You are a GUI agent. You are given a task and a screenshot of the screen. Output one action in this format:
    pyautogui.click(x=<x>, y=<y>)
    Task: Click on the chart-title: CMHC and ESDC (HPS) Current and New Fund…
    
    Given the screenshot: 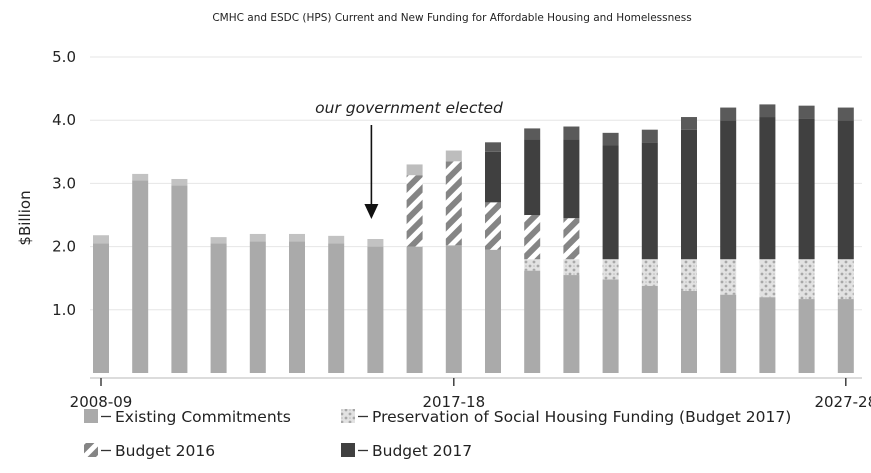 What is the action you would take?
    pyautogui.click(x=451, y=18)
    